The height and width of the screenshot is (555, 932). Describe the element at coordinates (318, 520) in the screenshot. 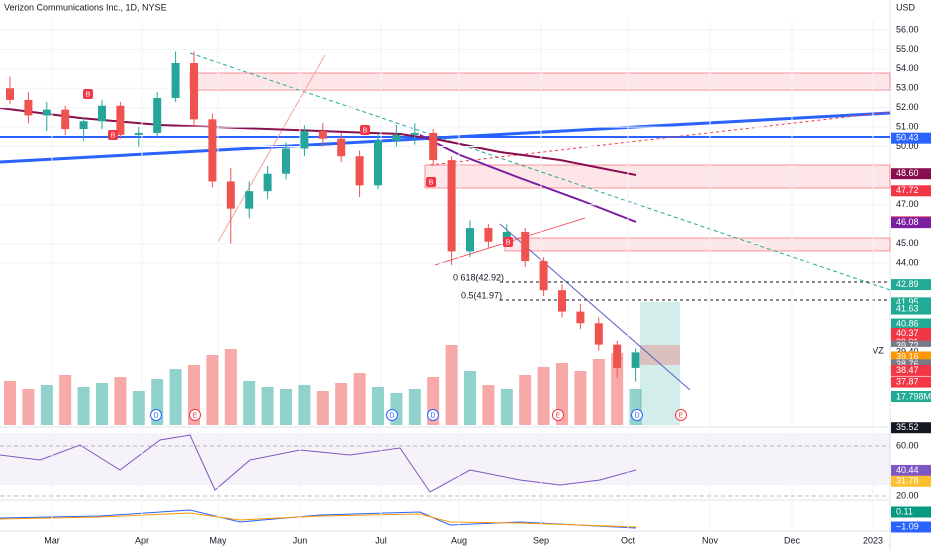

I see `signal-line` at that location.